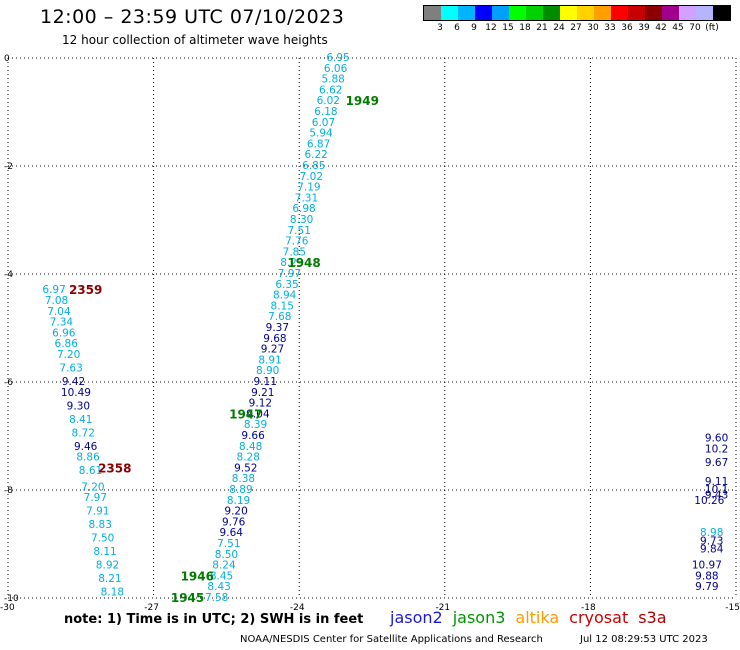 Image resolution: width=740 pixels, height=650 pixels. I want to click on wave-height-value: 7.85, so click(294, 252).